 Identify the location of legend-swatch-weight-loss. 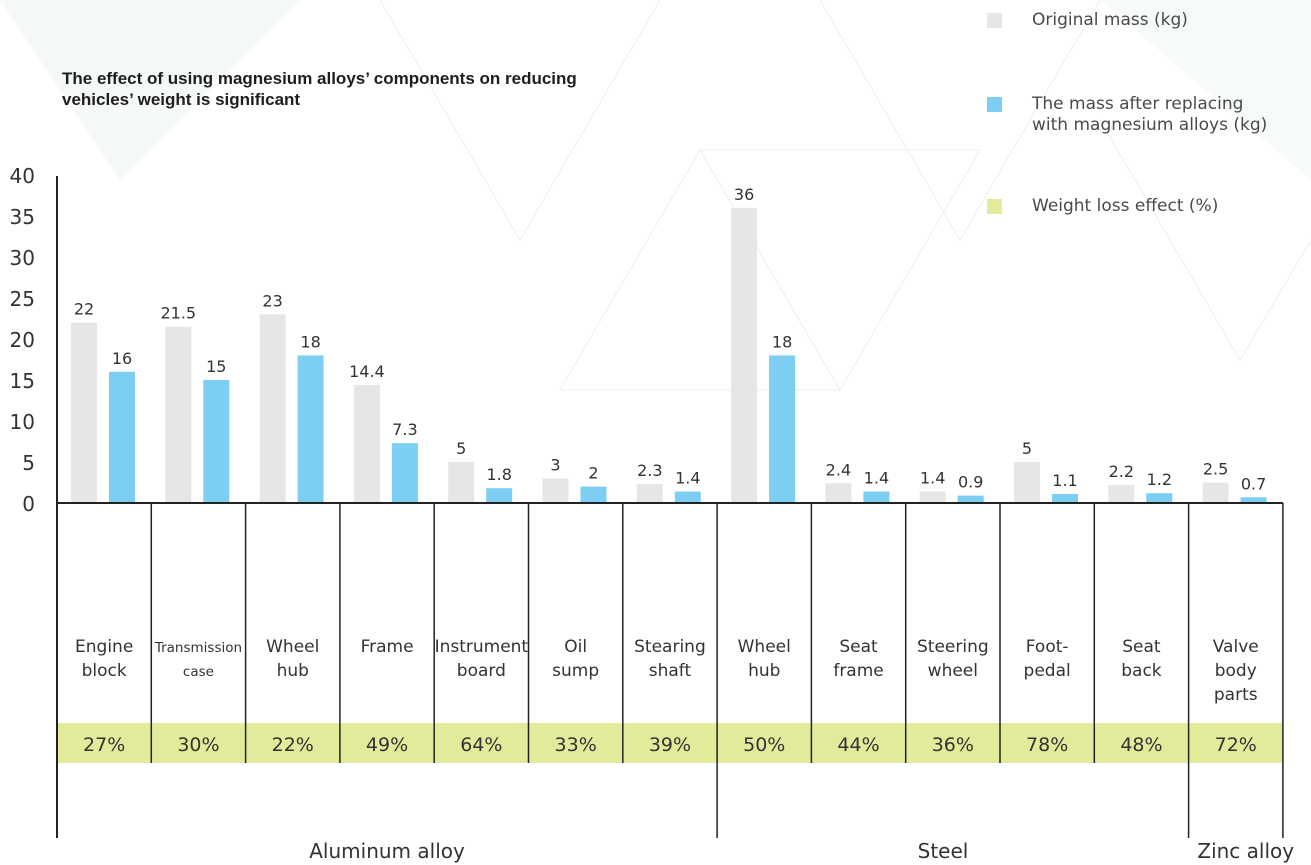
(994, 206).